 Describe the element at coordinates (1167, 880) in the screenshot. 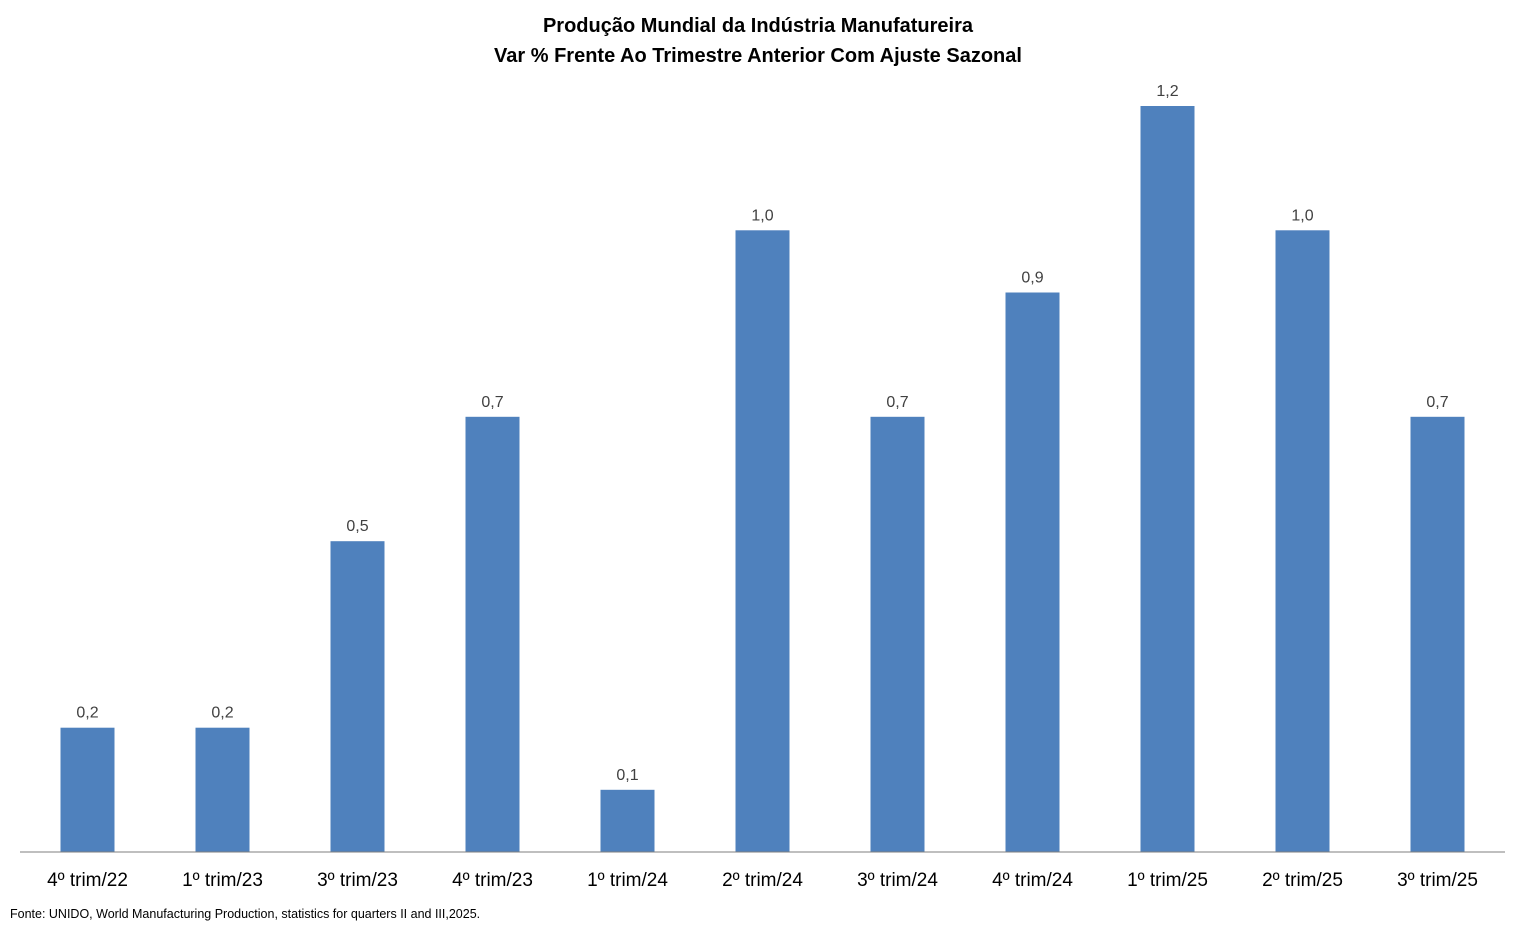

I see `x-tick-label: 1º trim/25` at that location.